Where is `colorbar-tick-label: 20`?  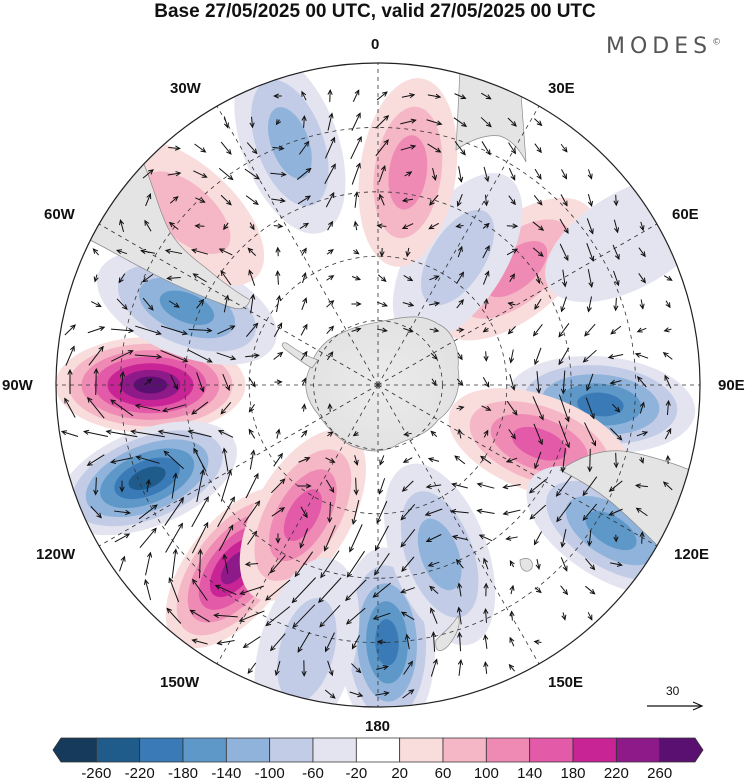 colorbar-tick-label: 20 is located at coordinates (399, 773).